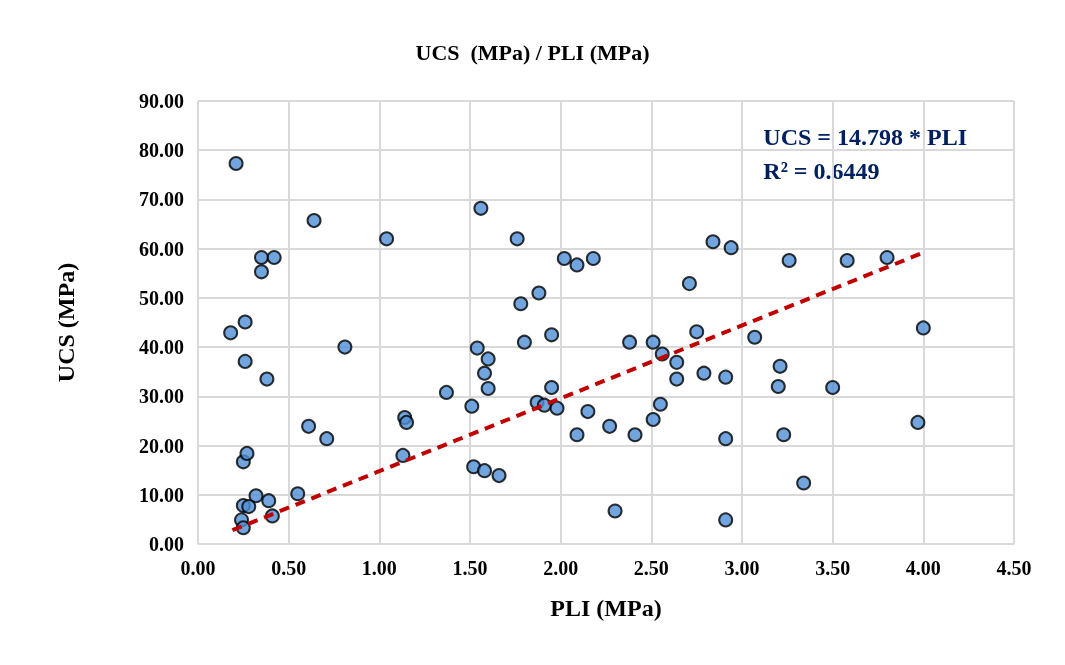 The width and height of the screenshot is (1065, 665). Describe the element at coordinates (161, 297) in the screenshot. I see `y-tick-label: 50.00` at that location.